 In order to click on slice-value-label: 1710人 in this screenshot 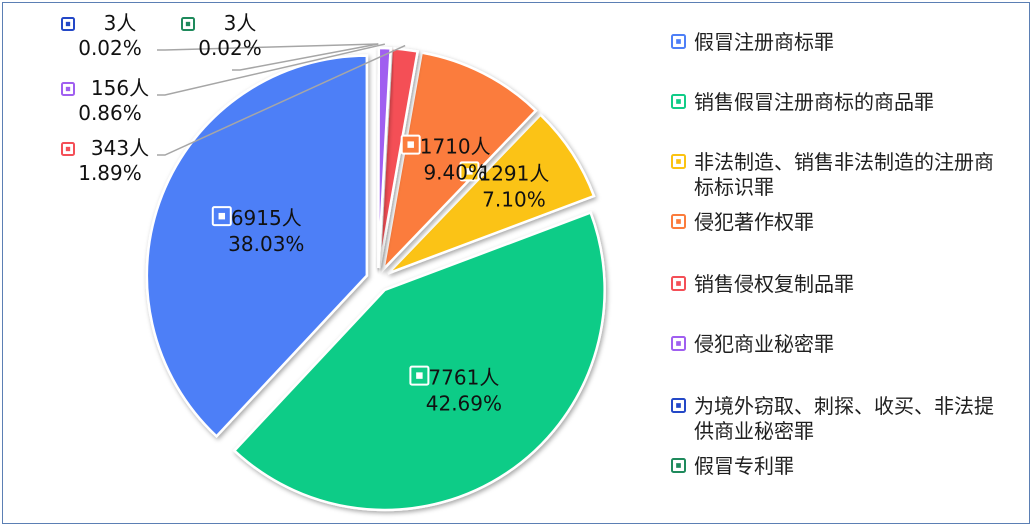, I will do `click(455, 147)`.